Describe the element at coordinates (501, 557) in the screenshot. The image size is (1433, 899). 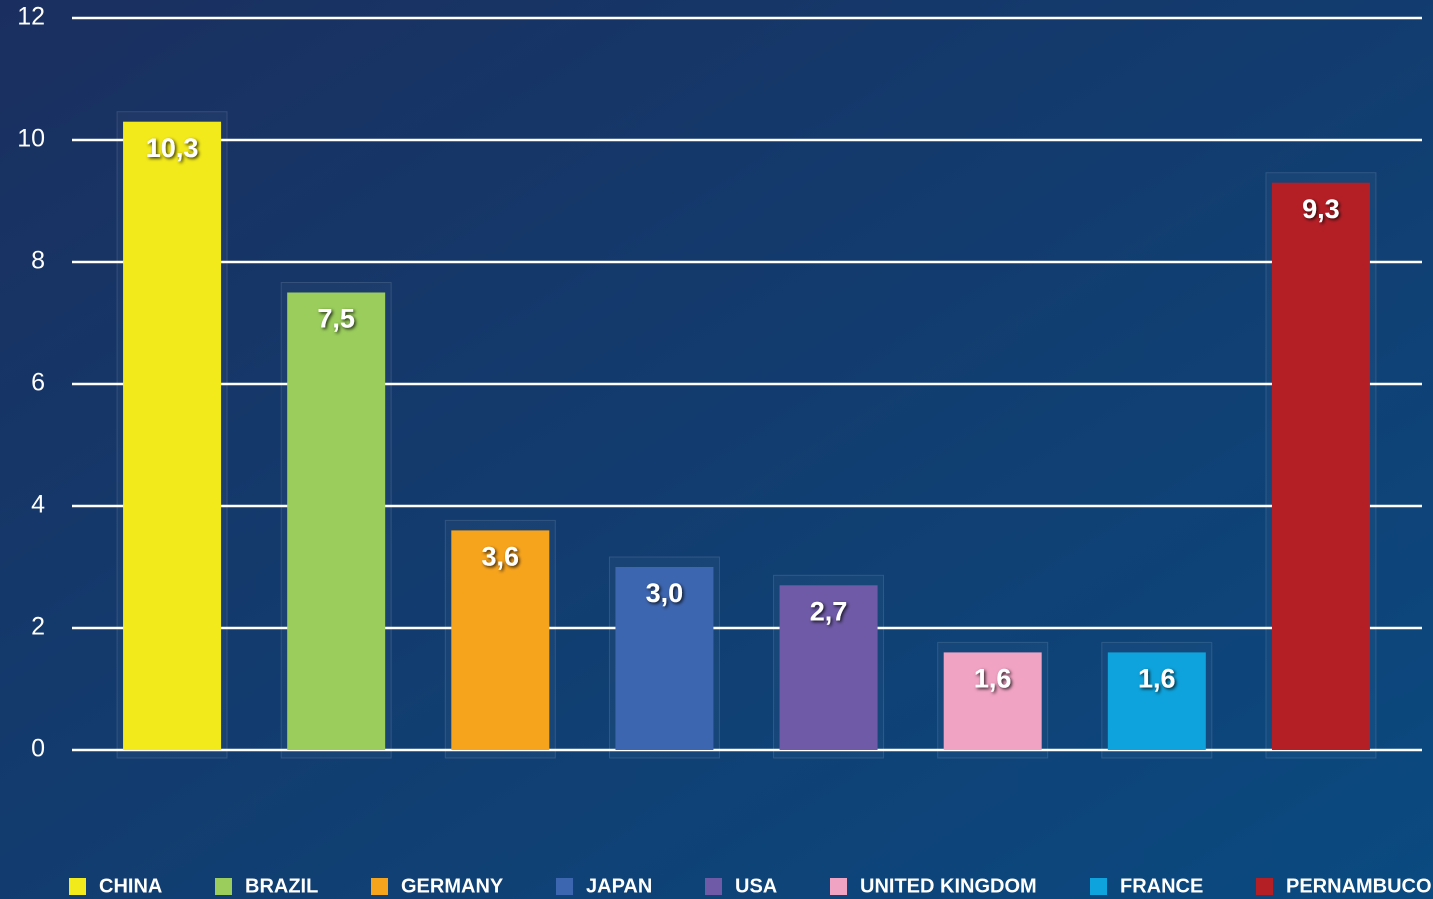
I see `value-label: 3,6` at that location.